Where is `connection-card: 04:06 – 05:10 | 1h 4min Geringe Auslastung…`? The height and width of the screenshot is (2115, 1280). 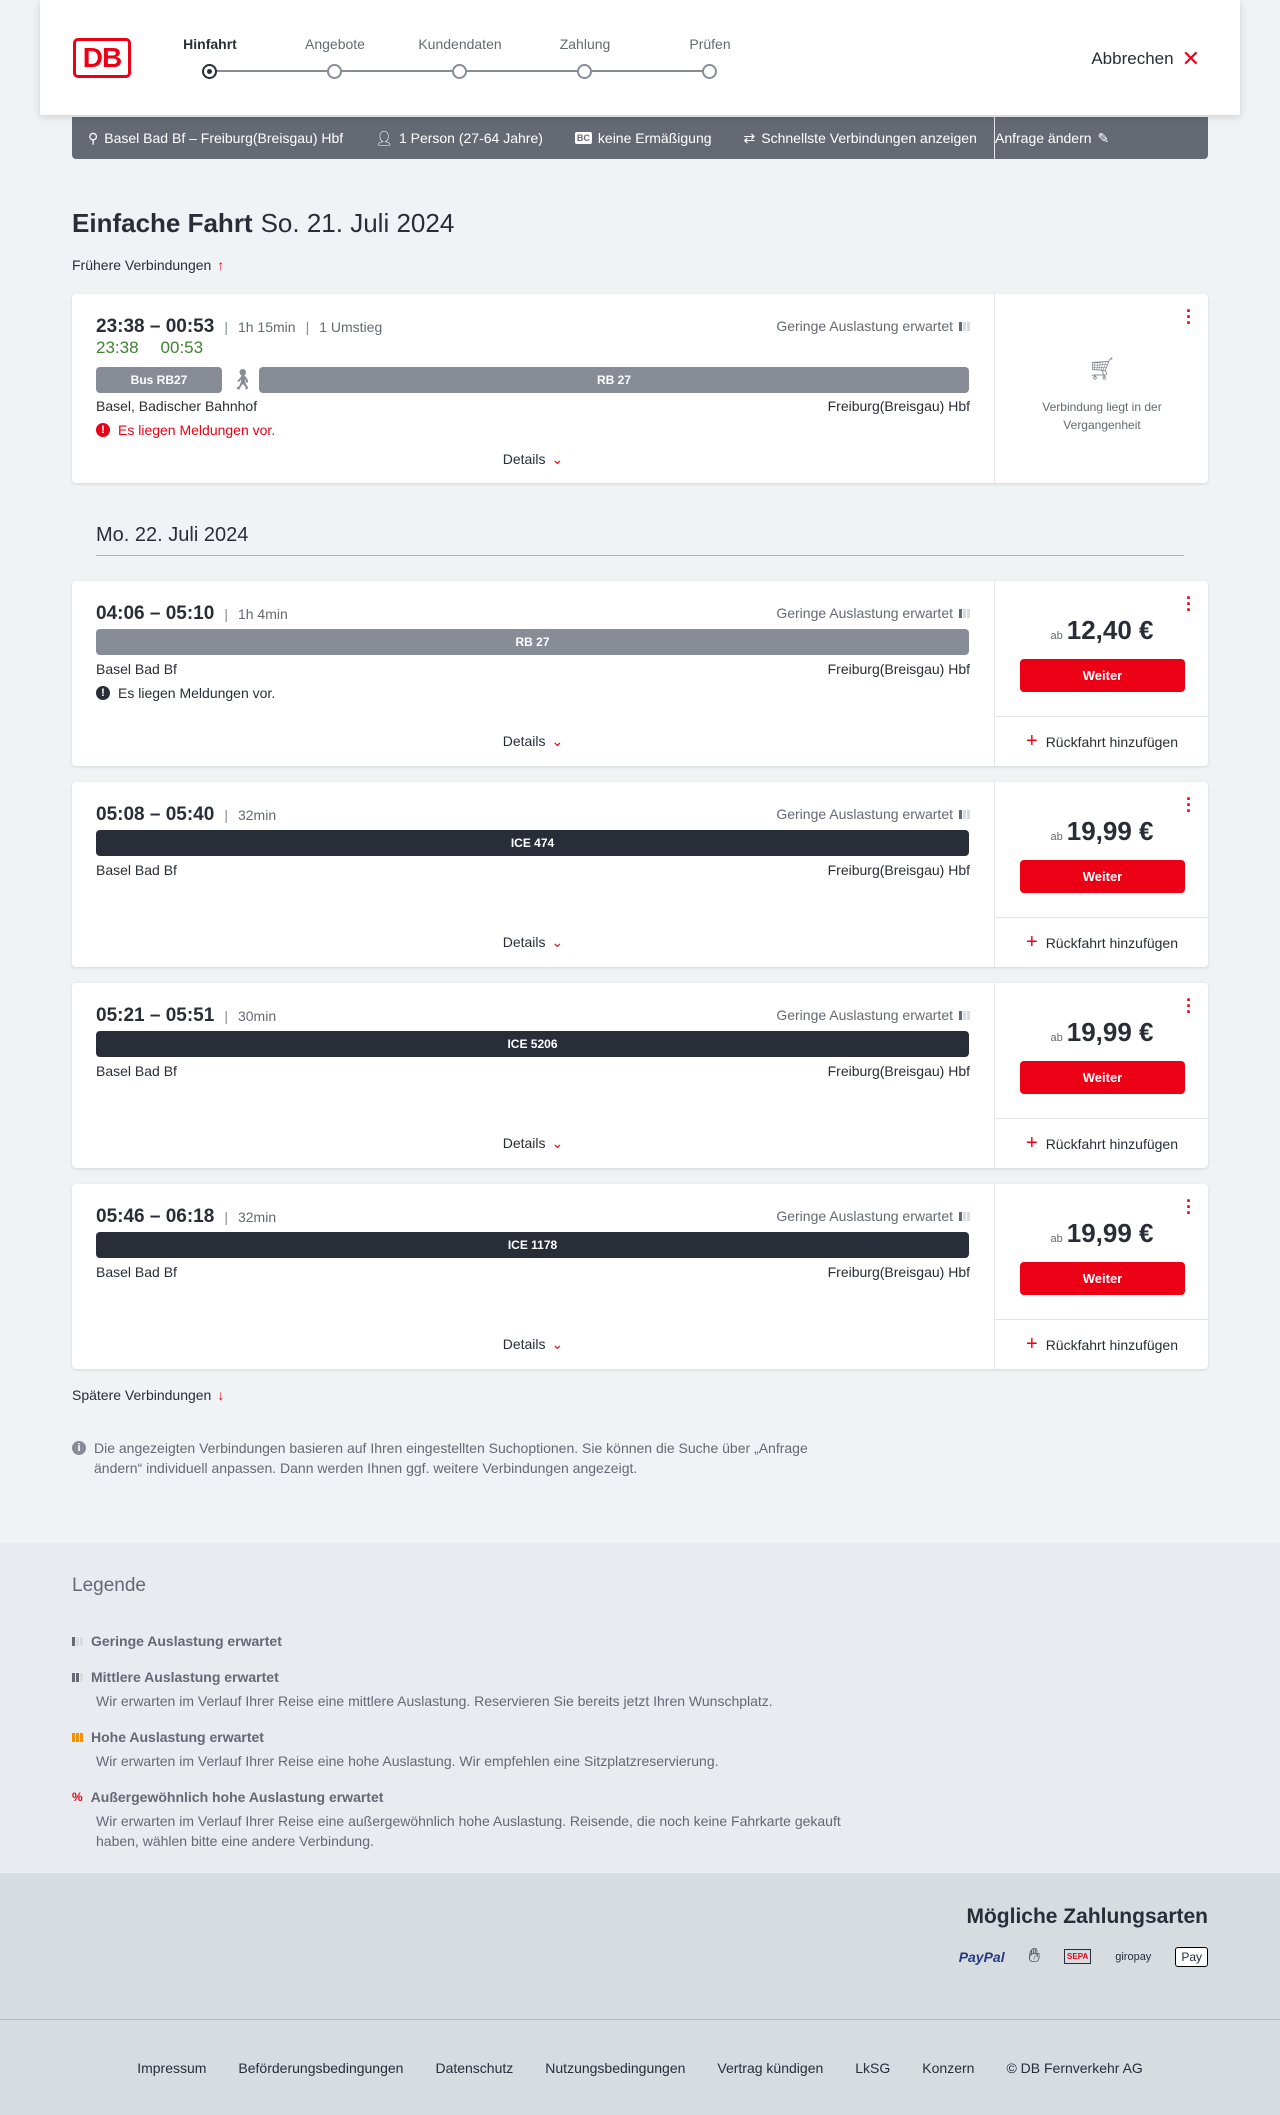
connection-card: 04:06 – 05:10 | 1h 4min Geringe Auslastung… is located at coordinates (640, 673).